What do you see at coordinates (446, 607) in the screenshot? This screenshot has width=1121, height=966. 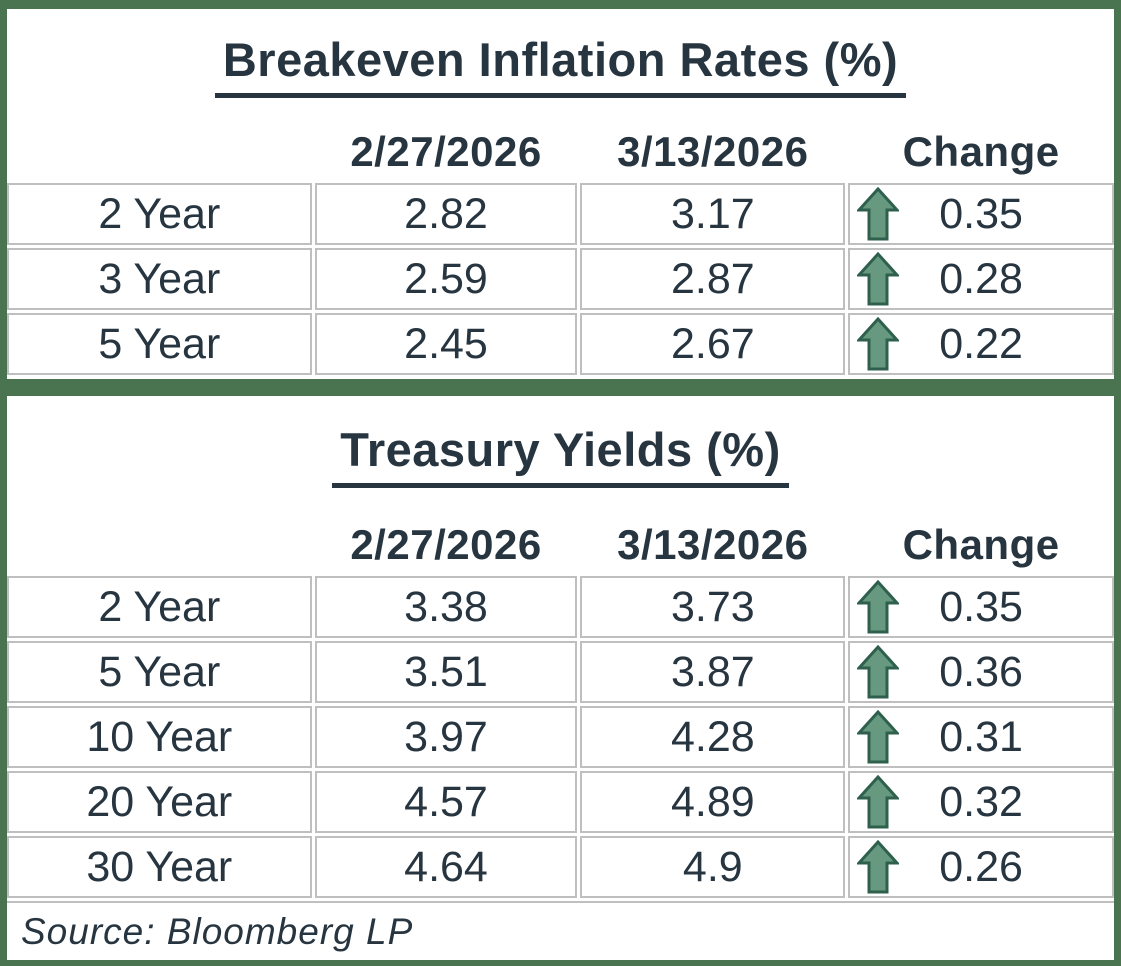 I see `value-cell: 3.38` at bounding box center [446, 607].